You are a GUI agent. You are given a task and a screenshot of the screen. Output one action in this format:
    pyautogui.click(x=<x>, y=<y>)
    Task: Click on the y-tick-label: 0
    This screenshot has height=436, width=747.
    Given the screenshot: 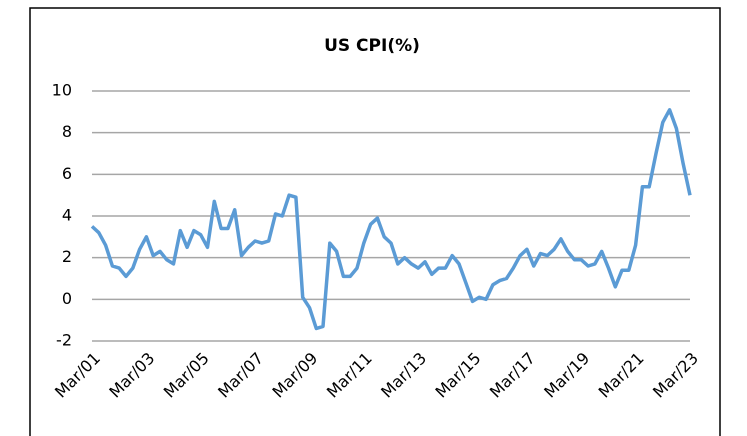 What is the action you would take?
    pyautogui.click(x=67, y=298)
    